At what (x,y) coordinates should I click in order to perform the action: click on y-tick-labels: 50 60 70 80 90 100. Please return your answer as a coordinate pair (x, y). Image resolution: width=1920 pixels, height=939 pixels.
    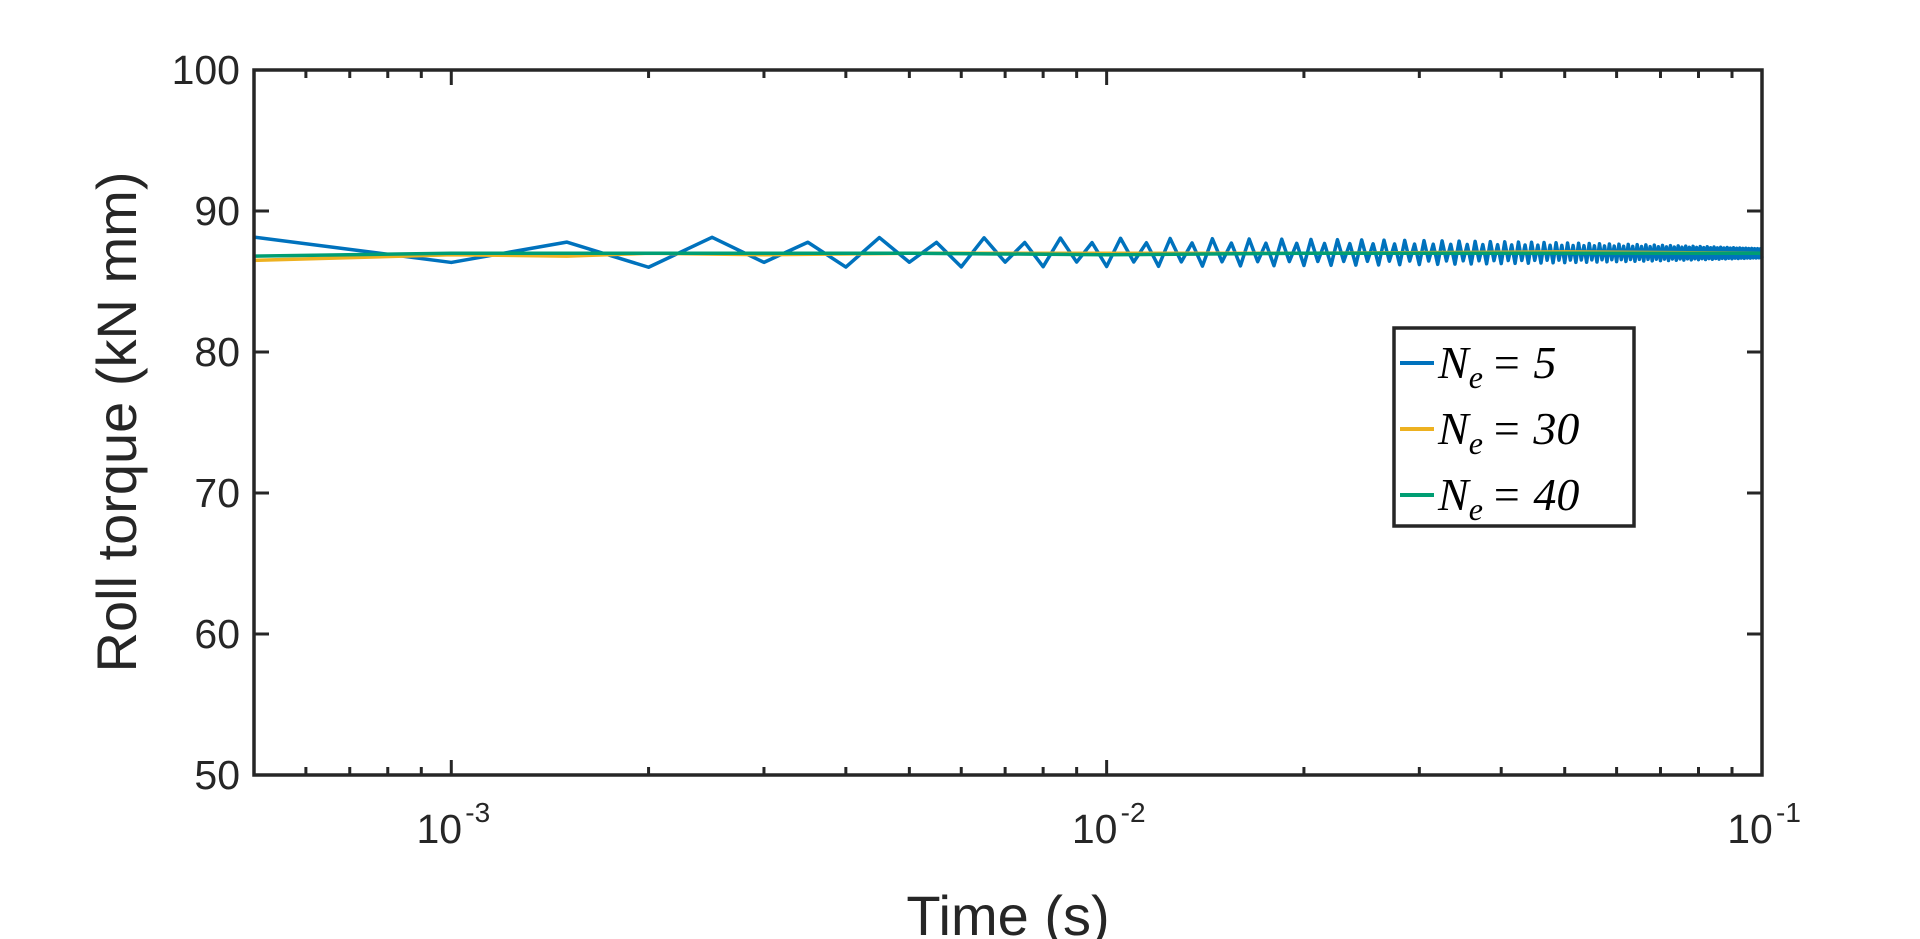
    Looking at the image, I should click on (206, 422).